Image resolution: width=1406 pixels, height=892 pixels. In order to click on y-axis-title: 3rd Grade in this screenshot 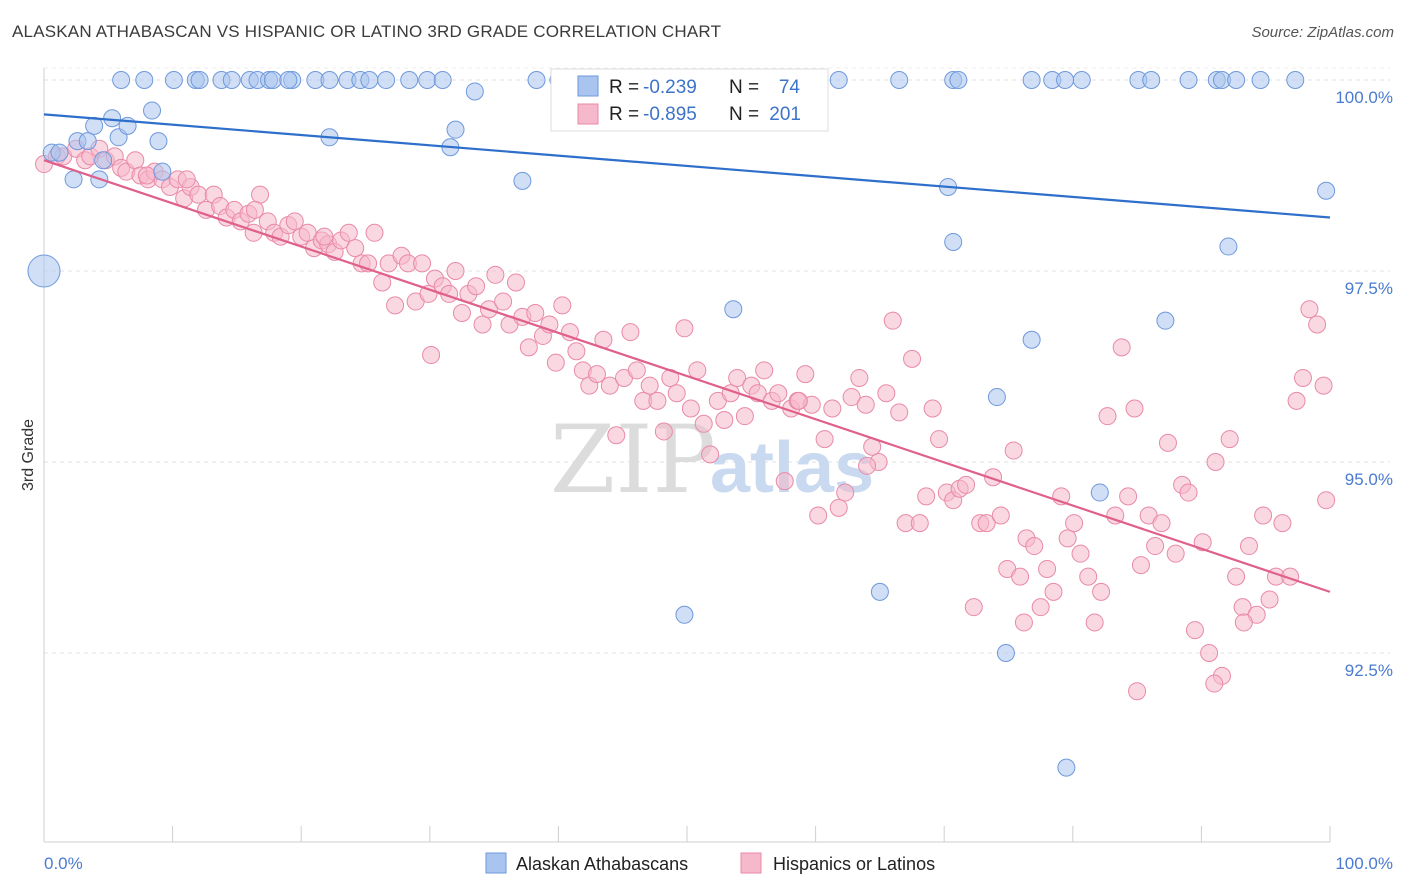, I will do `click(28, 455)`.